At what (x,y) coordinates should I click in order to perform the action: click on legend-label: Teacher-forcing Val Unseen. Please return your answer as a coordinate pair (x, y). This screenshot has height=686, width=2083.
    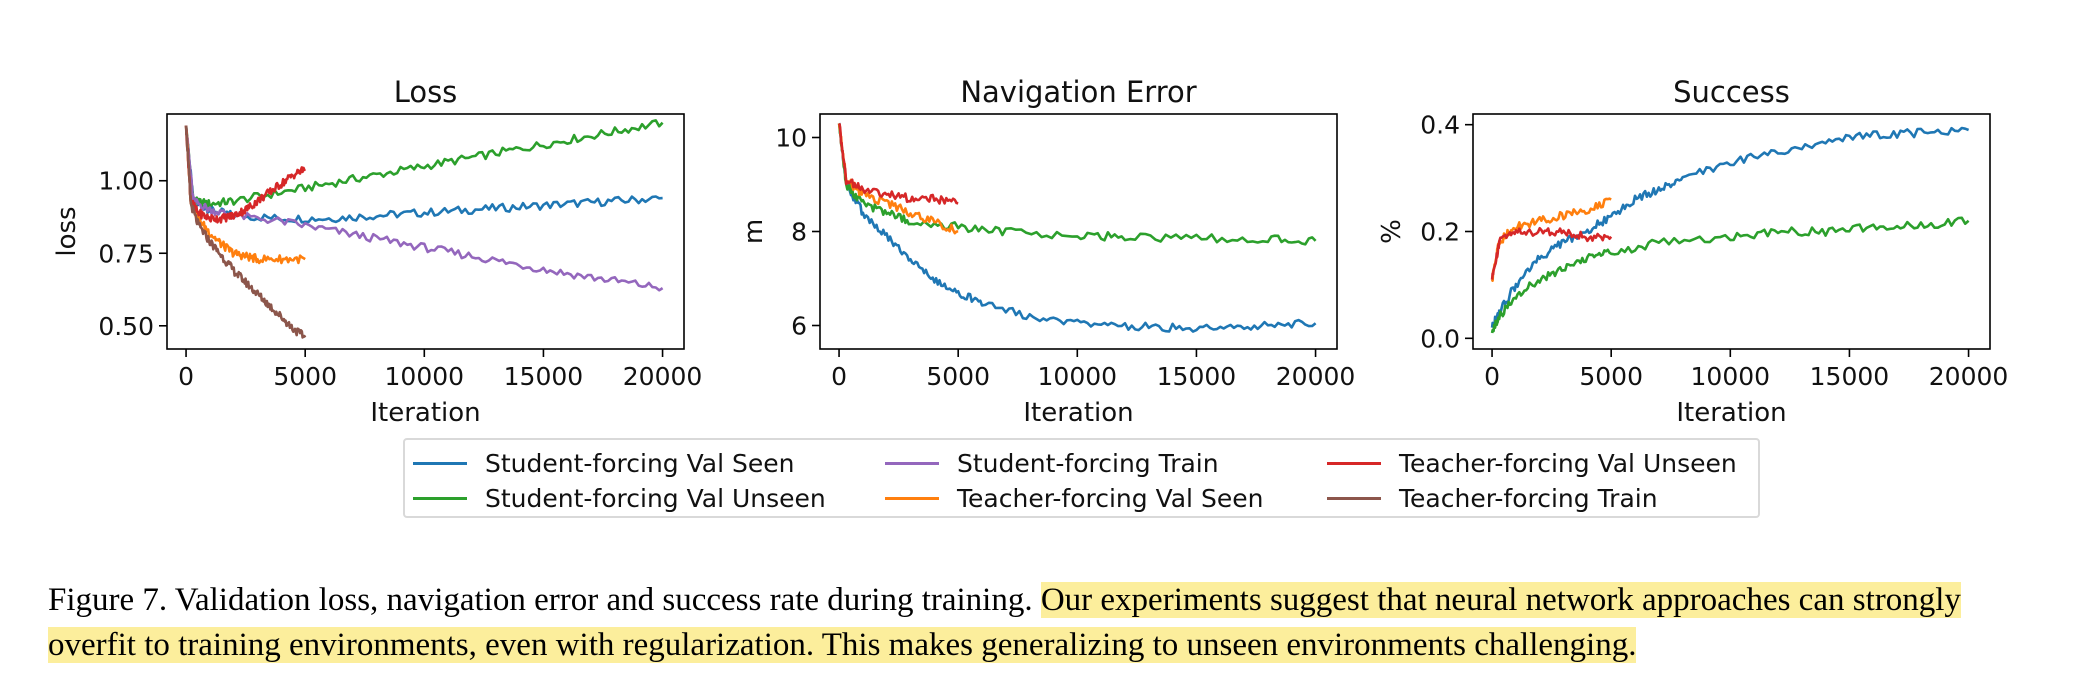
    Looking at the image, I should click on (1568, 463).